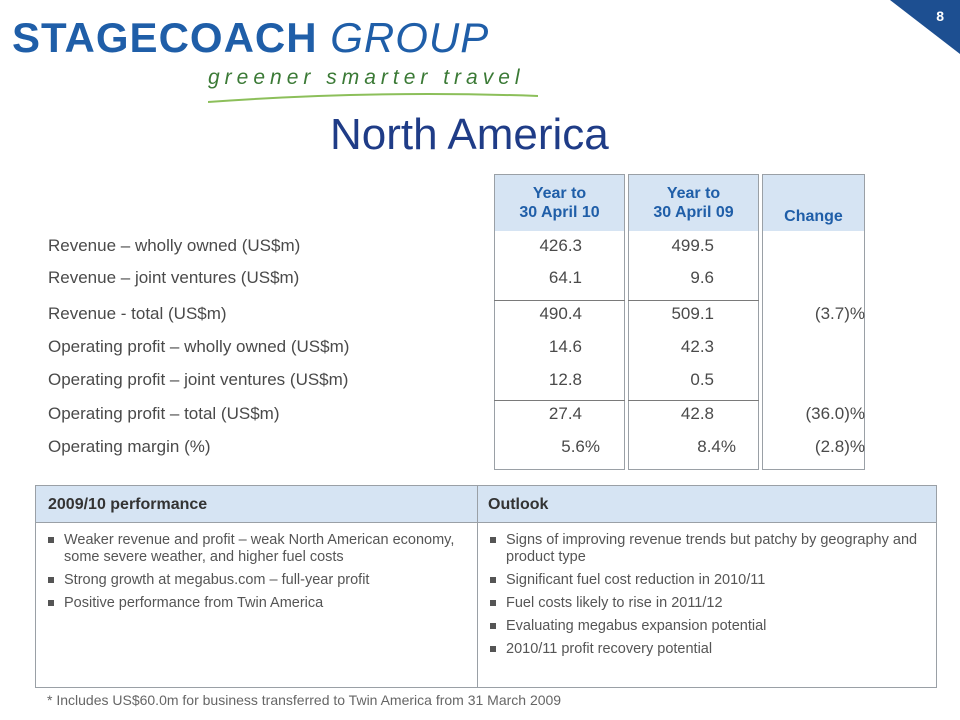 The height and width of the screenshot is (720, 960). I want to click on row-label: Operating profit – wholly owned (US$m), so click(199, 346).